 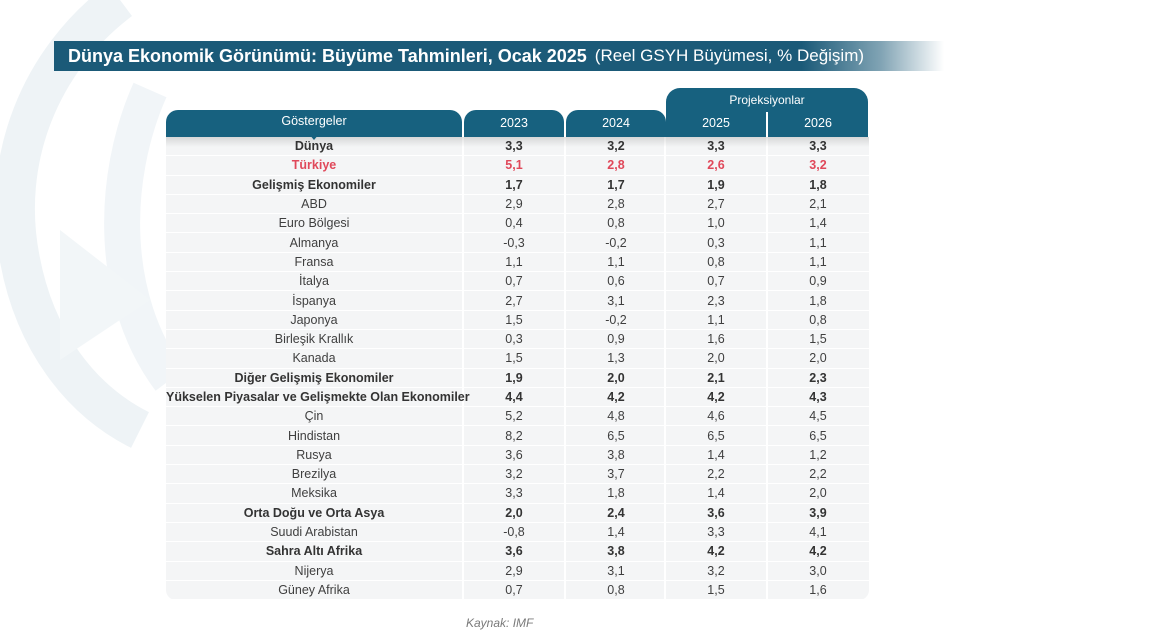 What do you see at coordinates (616, 512) in the screenshot?
I see `row-value-2024: 2,4` at bounding box center [616, 512].